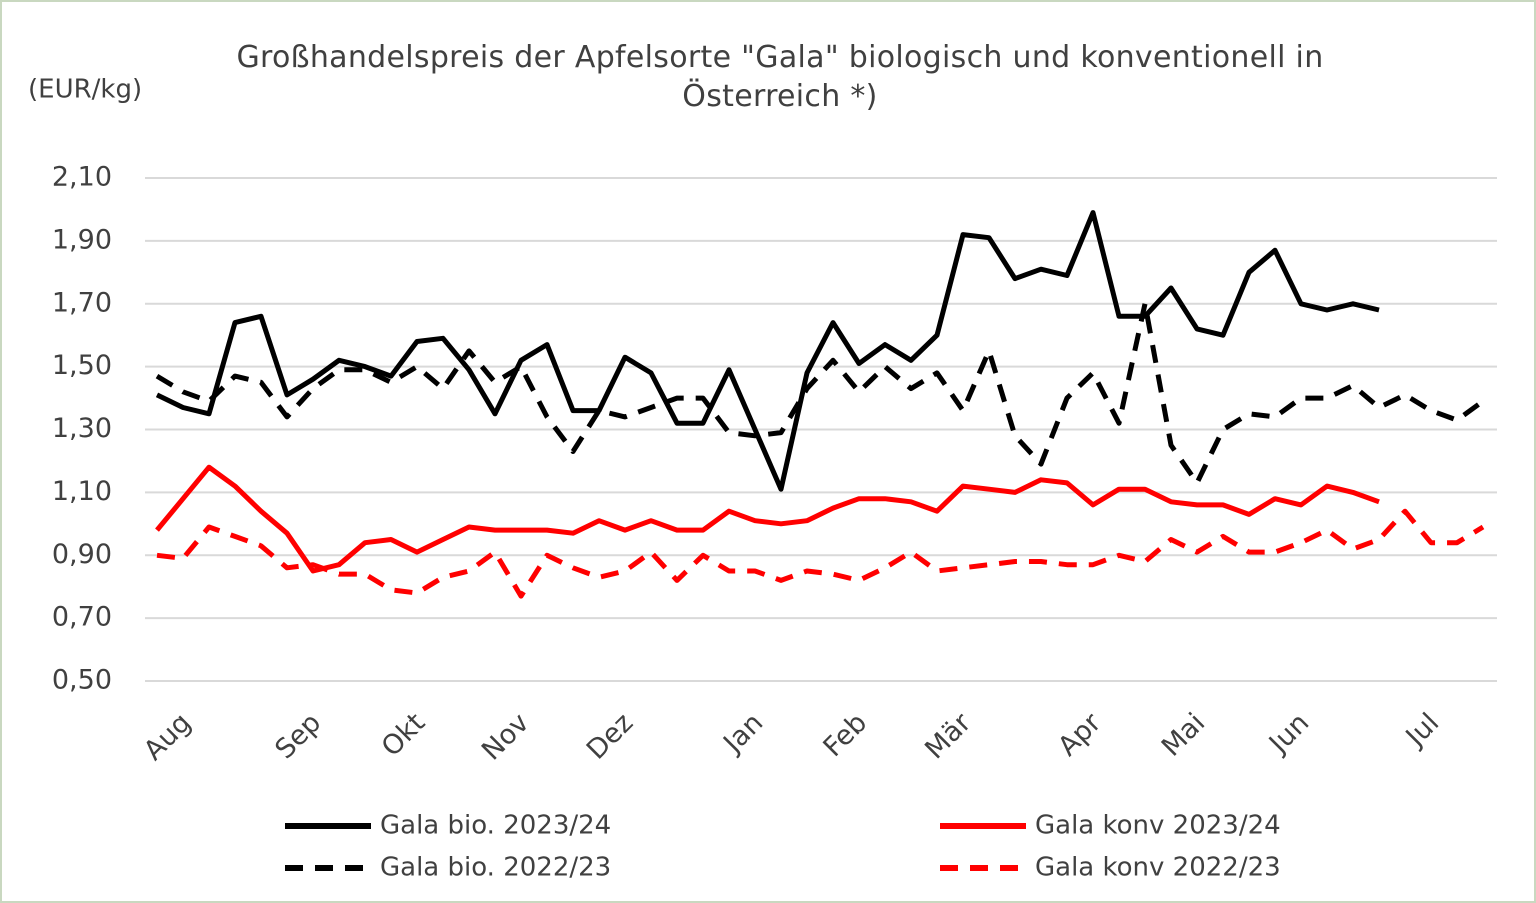 The height and width of the screenshot is (903, 1536). Describe the element at coordinates (82, 428) in the screenshot. I see `y-tick-label: 1,30` at that location.